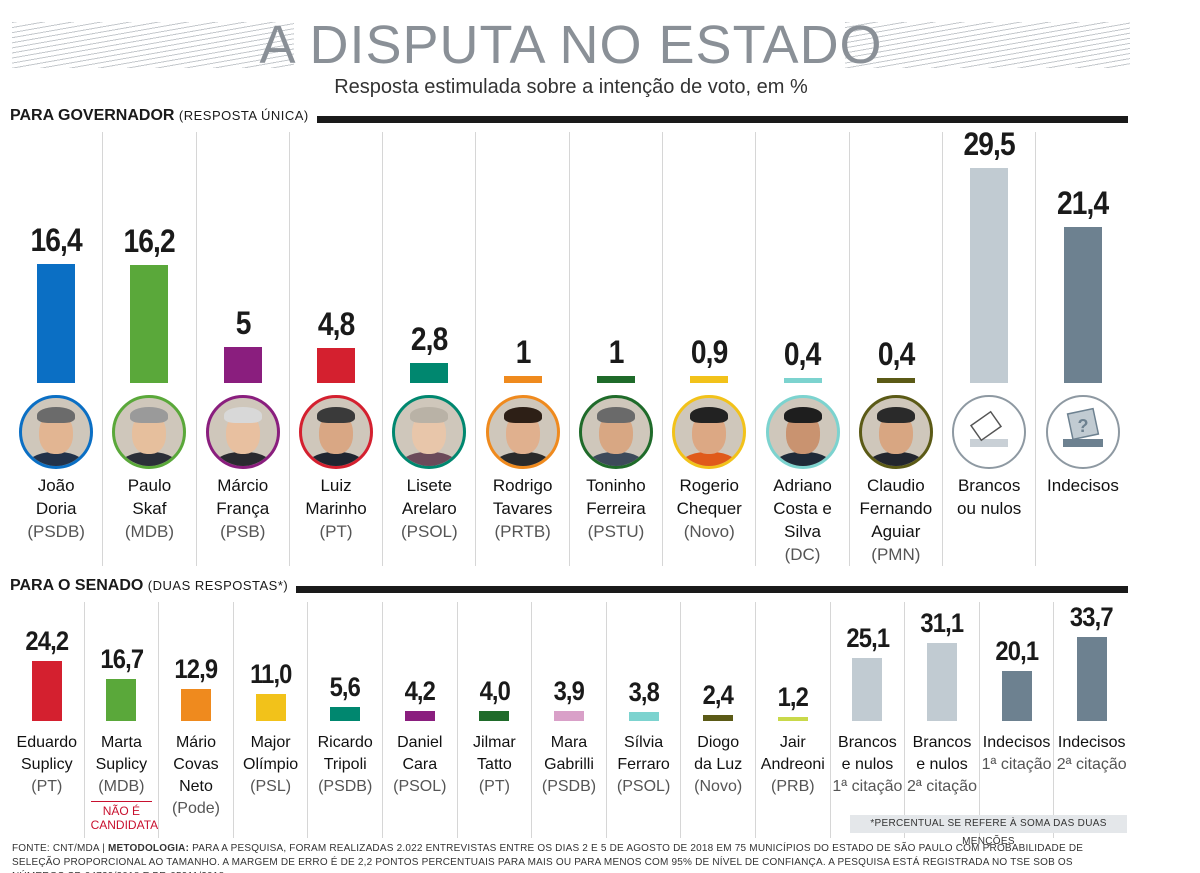 The image size is (1200, 873). What do you see at coordinates (793, 697) in the screenshot?
I see `senate-value-label: 1,2` at bounding box center [793, 697].